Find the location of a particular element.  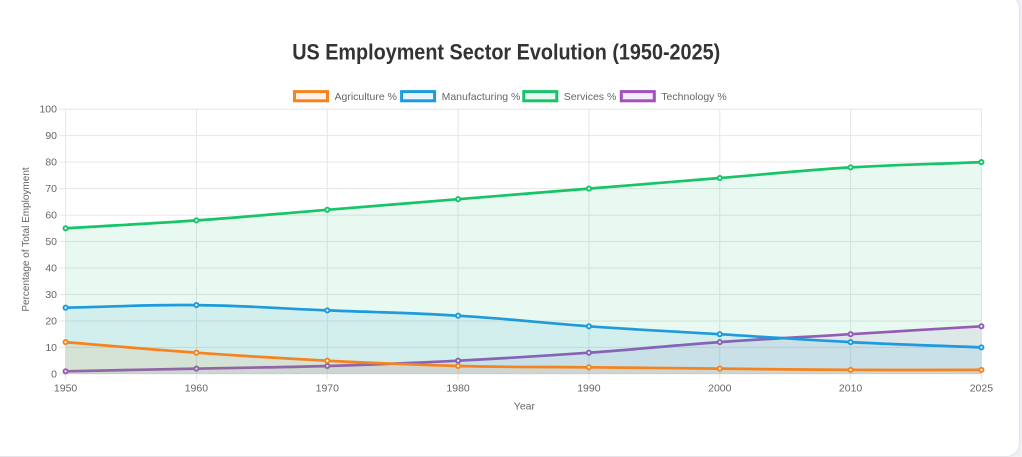

svg-text: 1970 is located at coordinates (328, 389).